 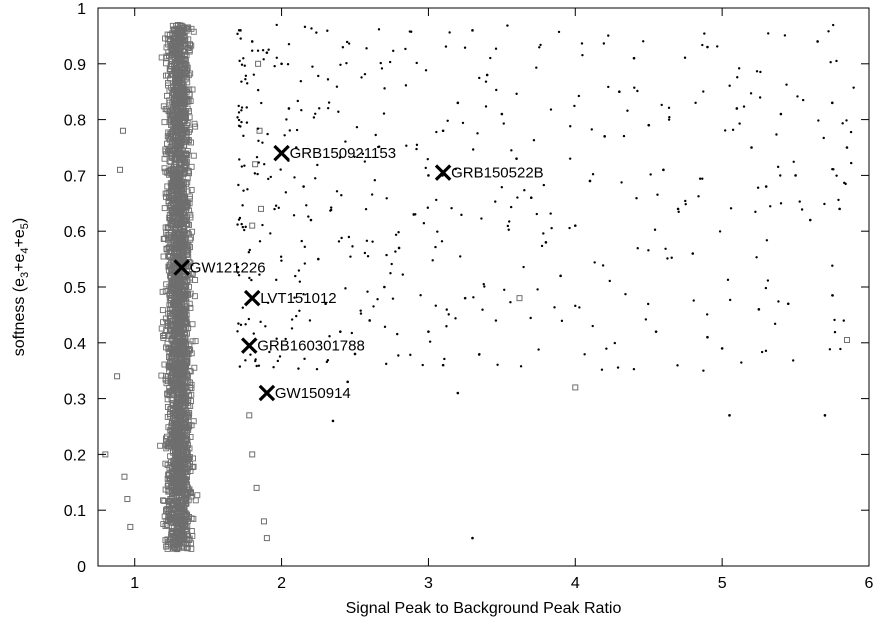 What do you see at coordinates (497, 173) in the screenshot?
I see `annotation-label: GRB150522B` at bounding box center [497, 173].